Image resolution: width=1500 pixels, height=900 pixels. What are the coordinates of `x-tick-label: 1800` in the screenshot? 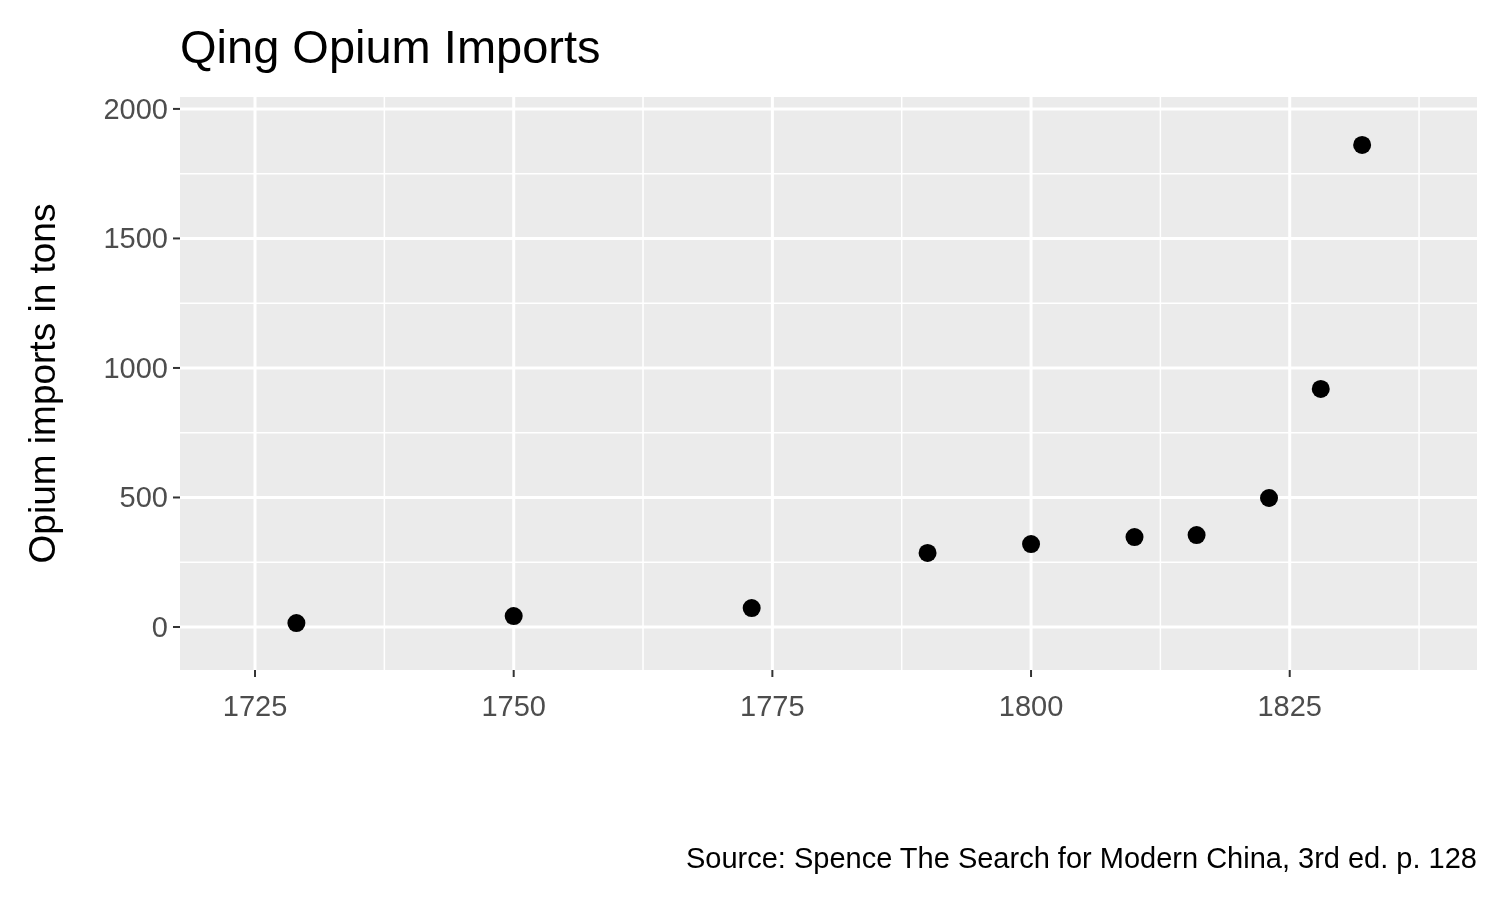 It's located at (1031, 706).